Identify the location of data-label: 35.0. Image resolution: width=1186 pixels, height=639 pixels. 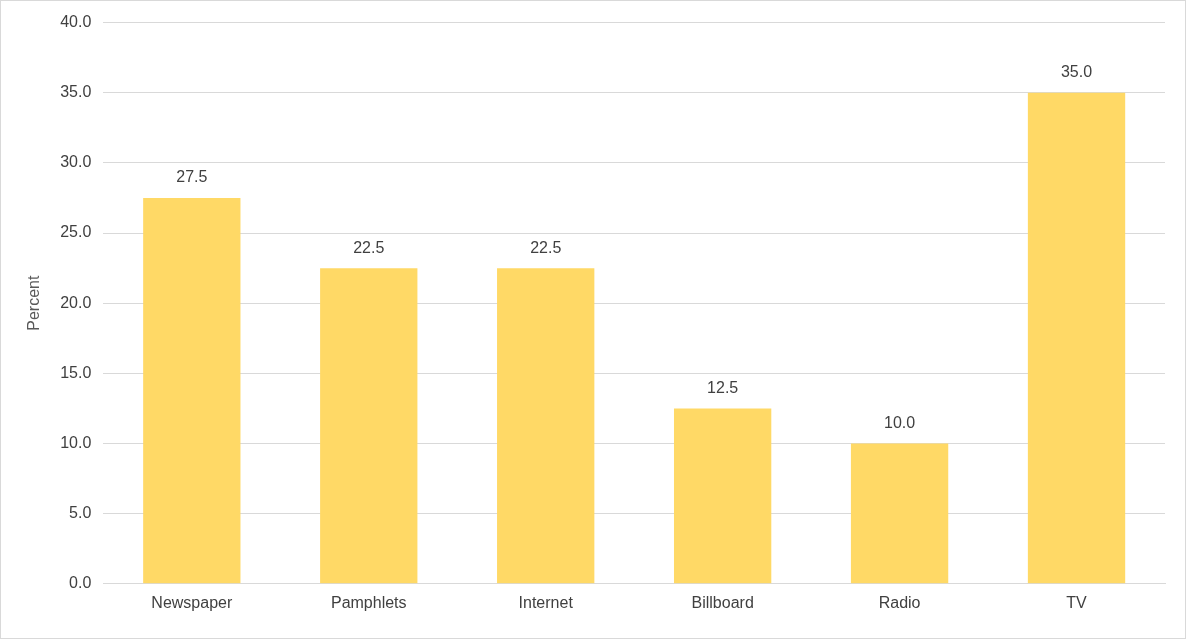
(1076, 72).